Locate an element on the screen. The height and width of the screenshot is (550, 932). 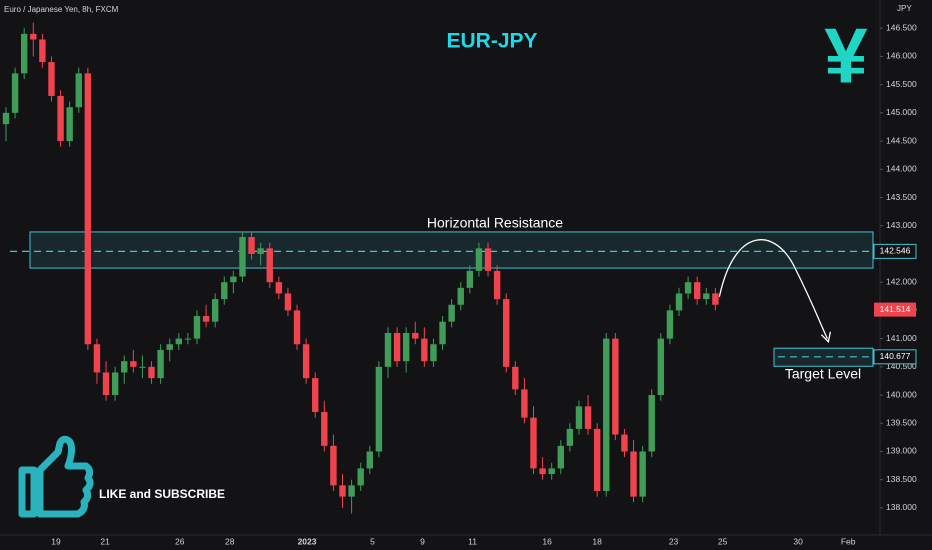
x-tick-label: Feb is located at coordinates (848, 541).